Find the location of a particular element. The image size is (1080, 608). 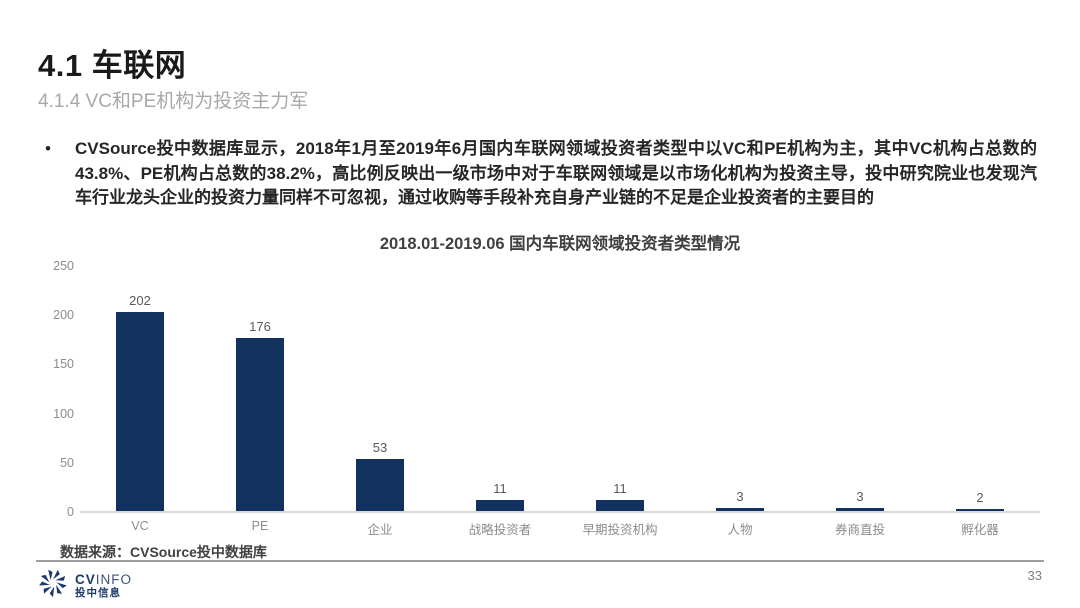

x-axis-label: 人物 is located at coordinates (740, 530).